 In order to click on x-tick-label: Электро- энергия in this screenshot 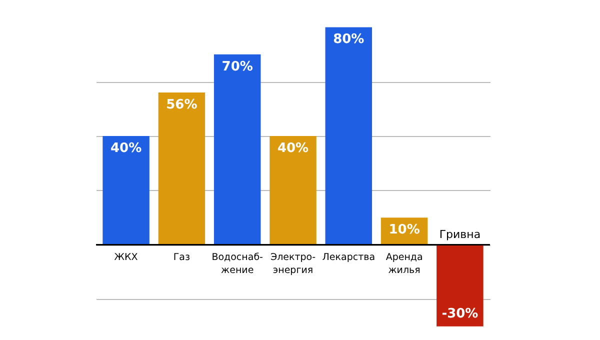, I will do `click(293, 264)`.